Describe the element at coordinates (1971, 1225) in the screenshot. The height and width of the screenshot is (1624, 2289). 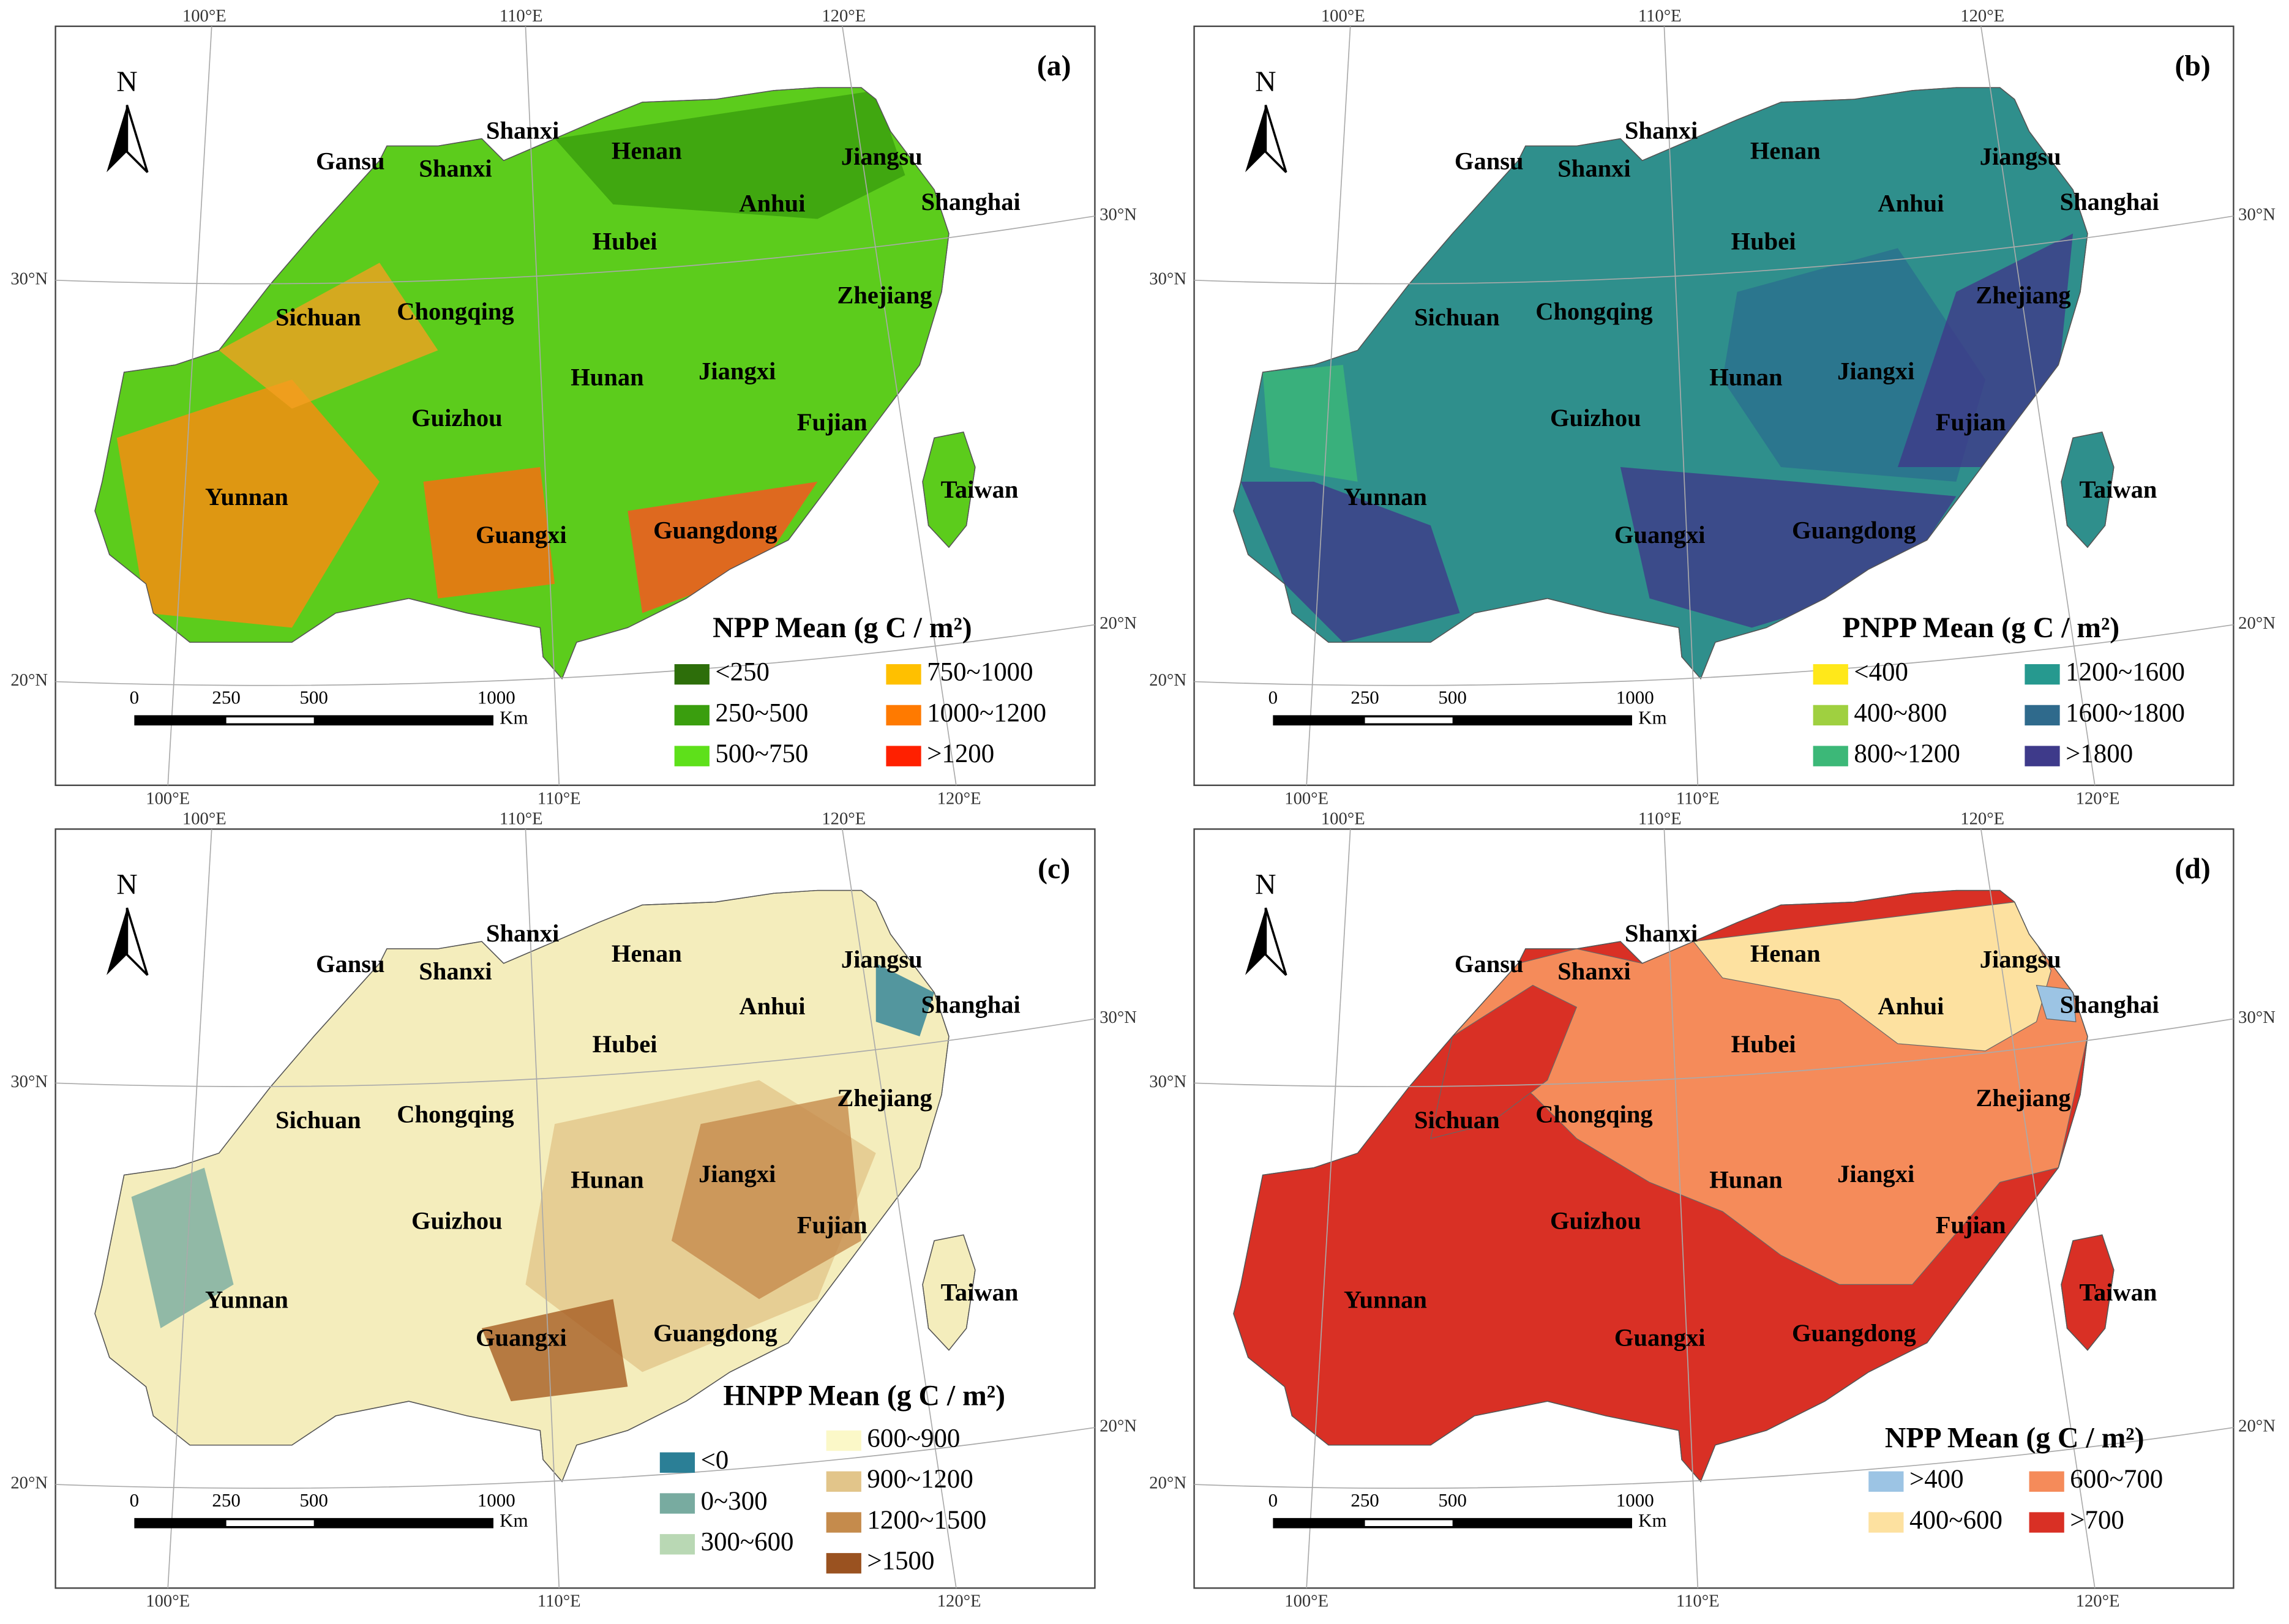
I see `province-label: Fujian` at that location.